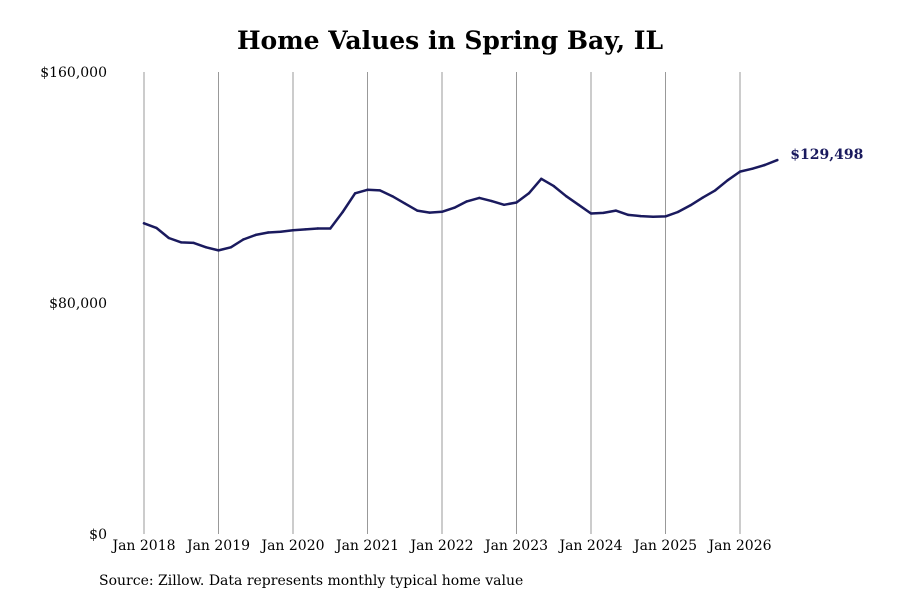 This screenshot has height=600, width=900. I want to click on series-layer: $129,498, so click(502, 199).